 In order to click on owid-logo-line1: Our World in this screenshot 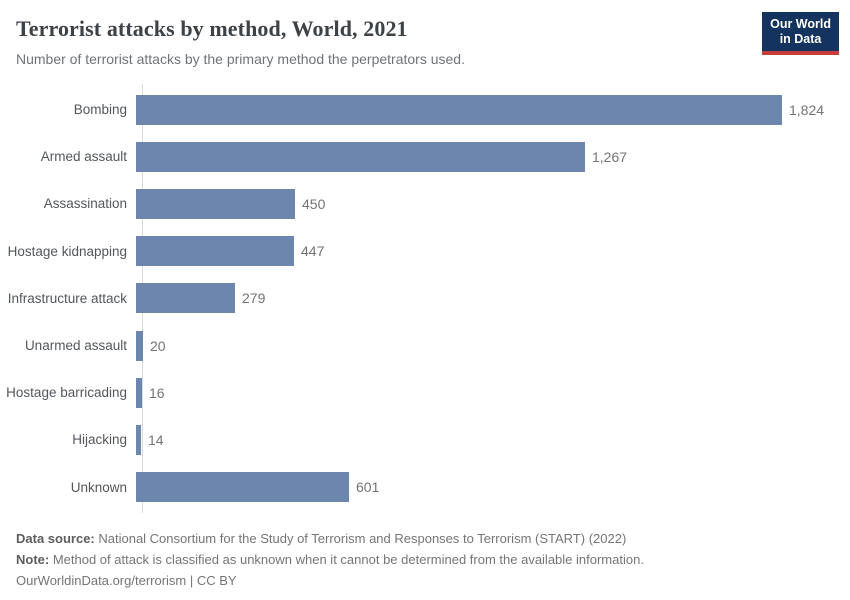, I will do `click(800, 24)`.